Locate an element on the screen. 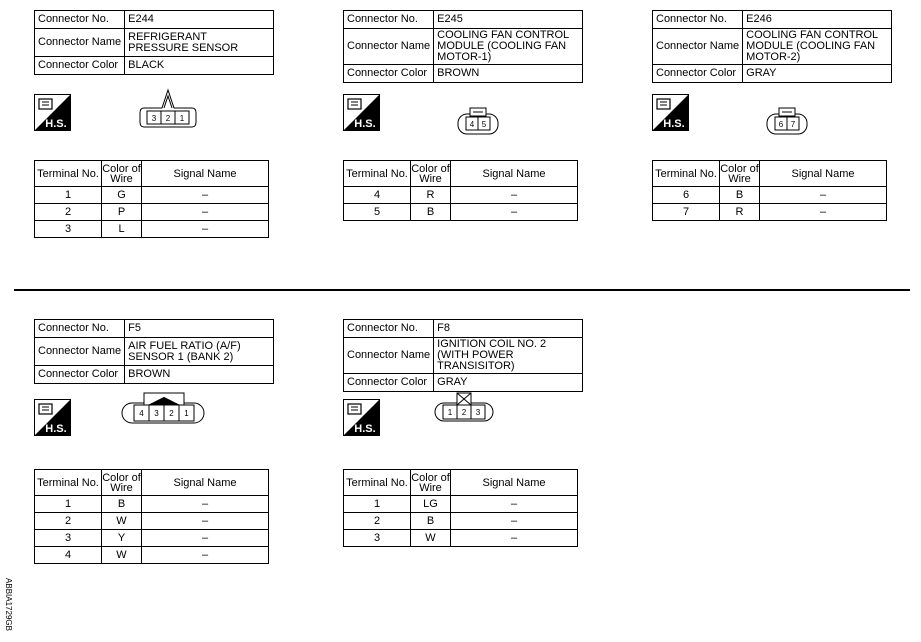 The image size is (921, 642). table-row: 3 L – is located at coordinates (151, 229).